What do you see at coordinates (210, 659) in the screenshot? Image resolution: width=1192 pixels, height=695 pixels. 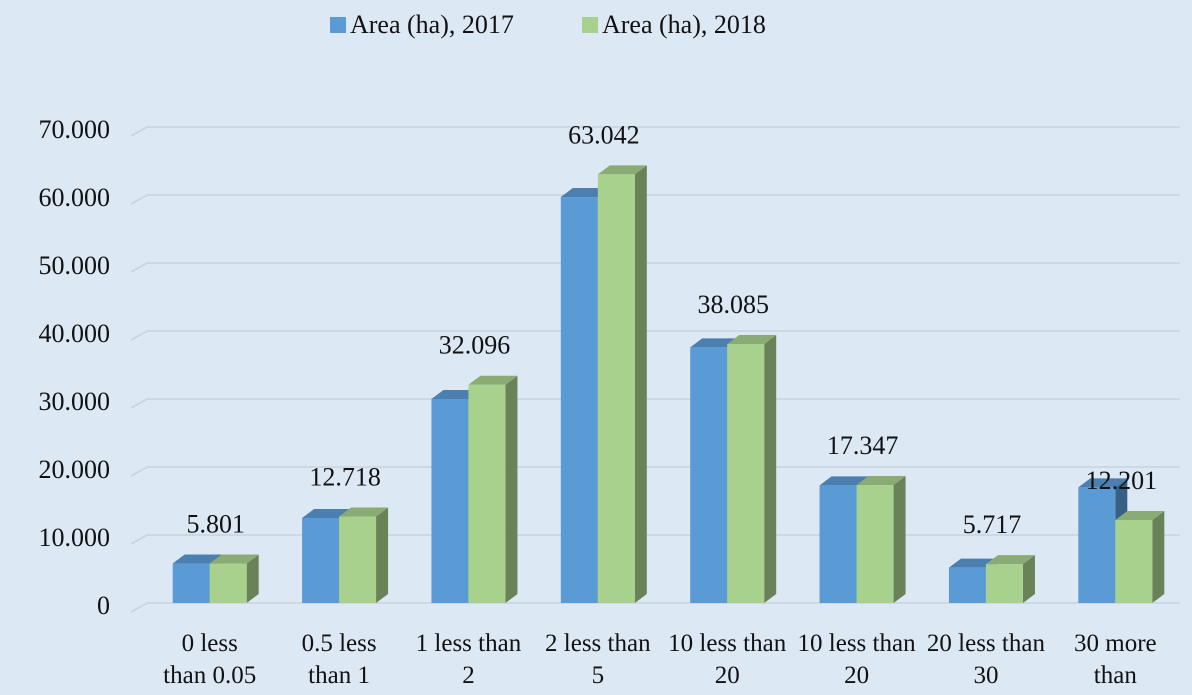 I see `x-tick-label: 0 less than 0.05` at bounding box center [210, 659].